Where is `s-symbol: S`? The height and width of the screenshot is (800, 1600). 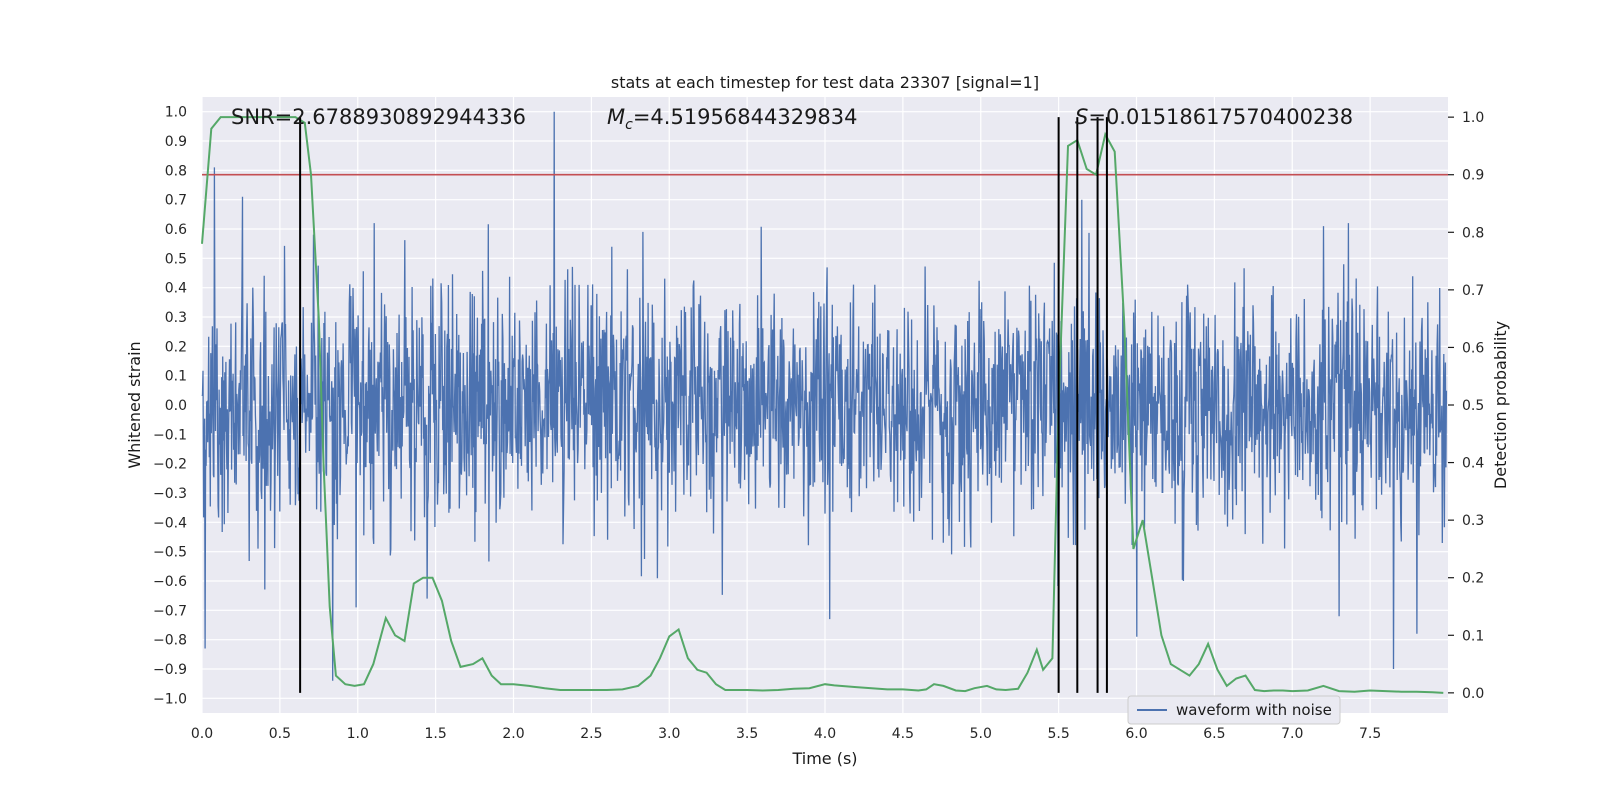
s-symbol: S is located at coordinates (1081, 117).